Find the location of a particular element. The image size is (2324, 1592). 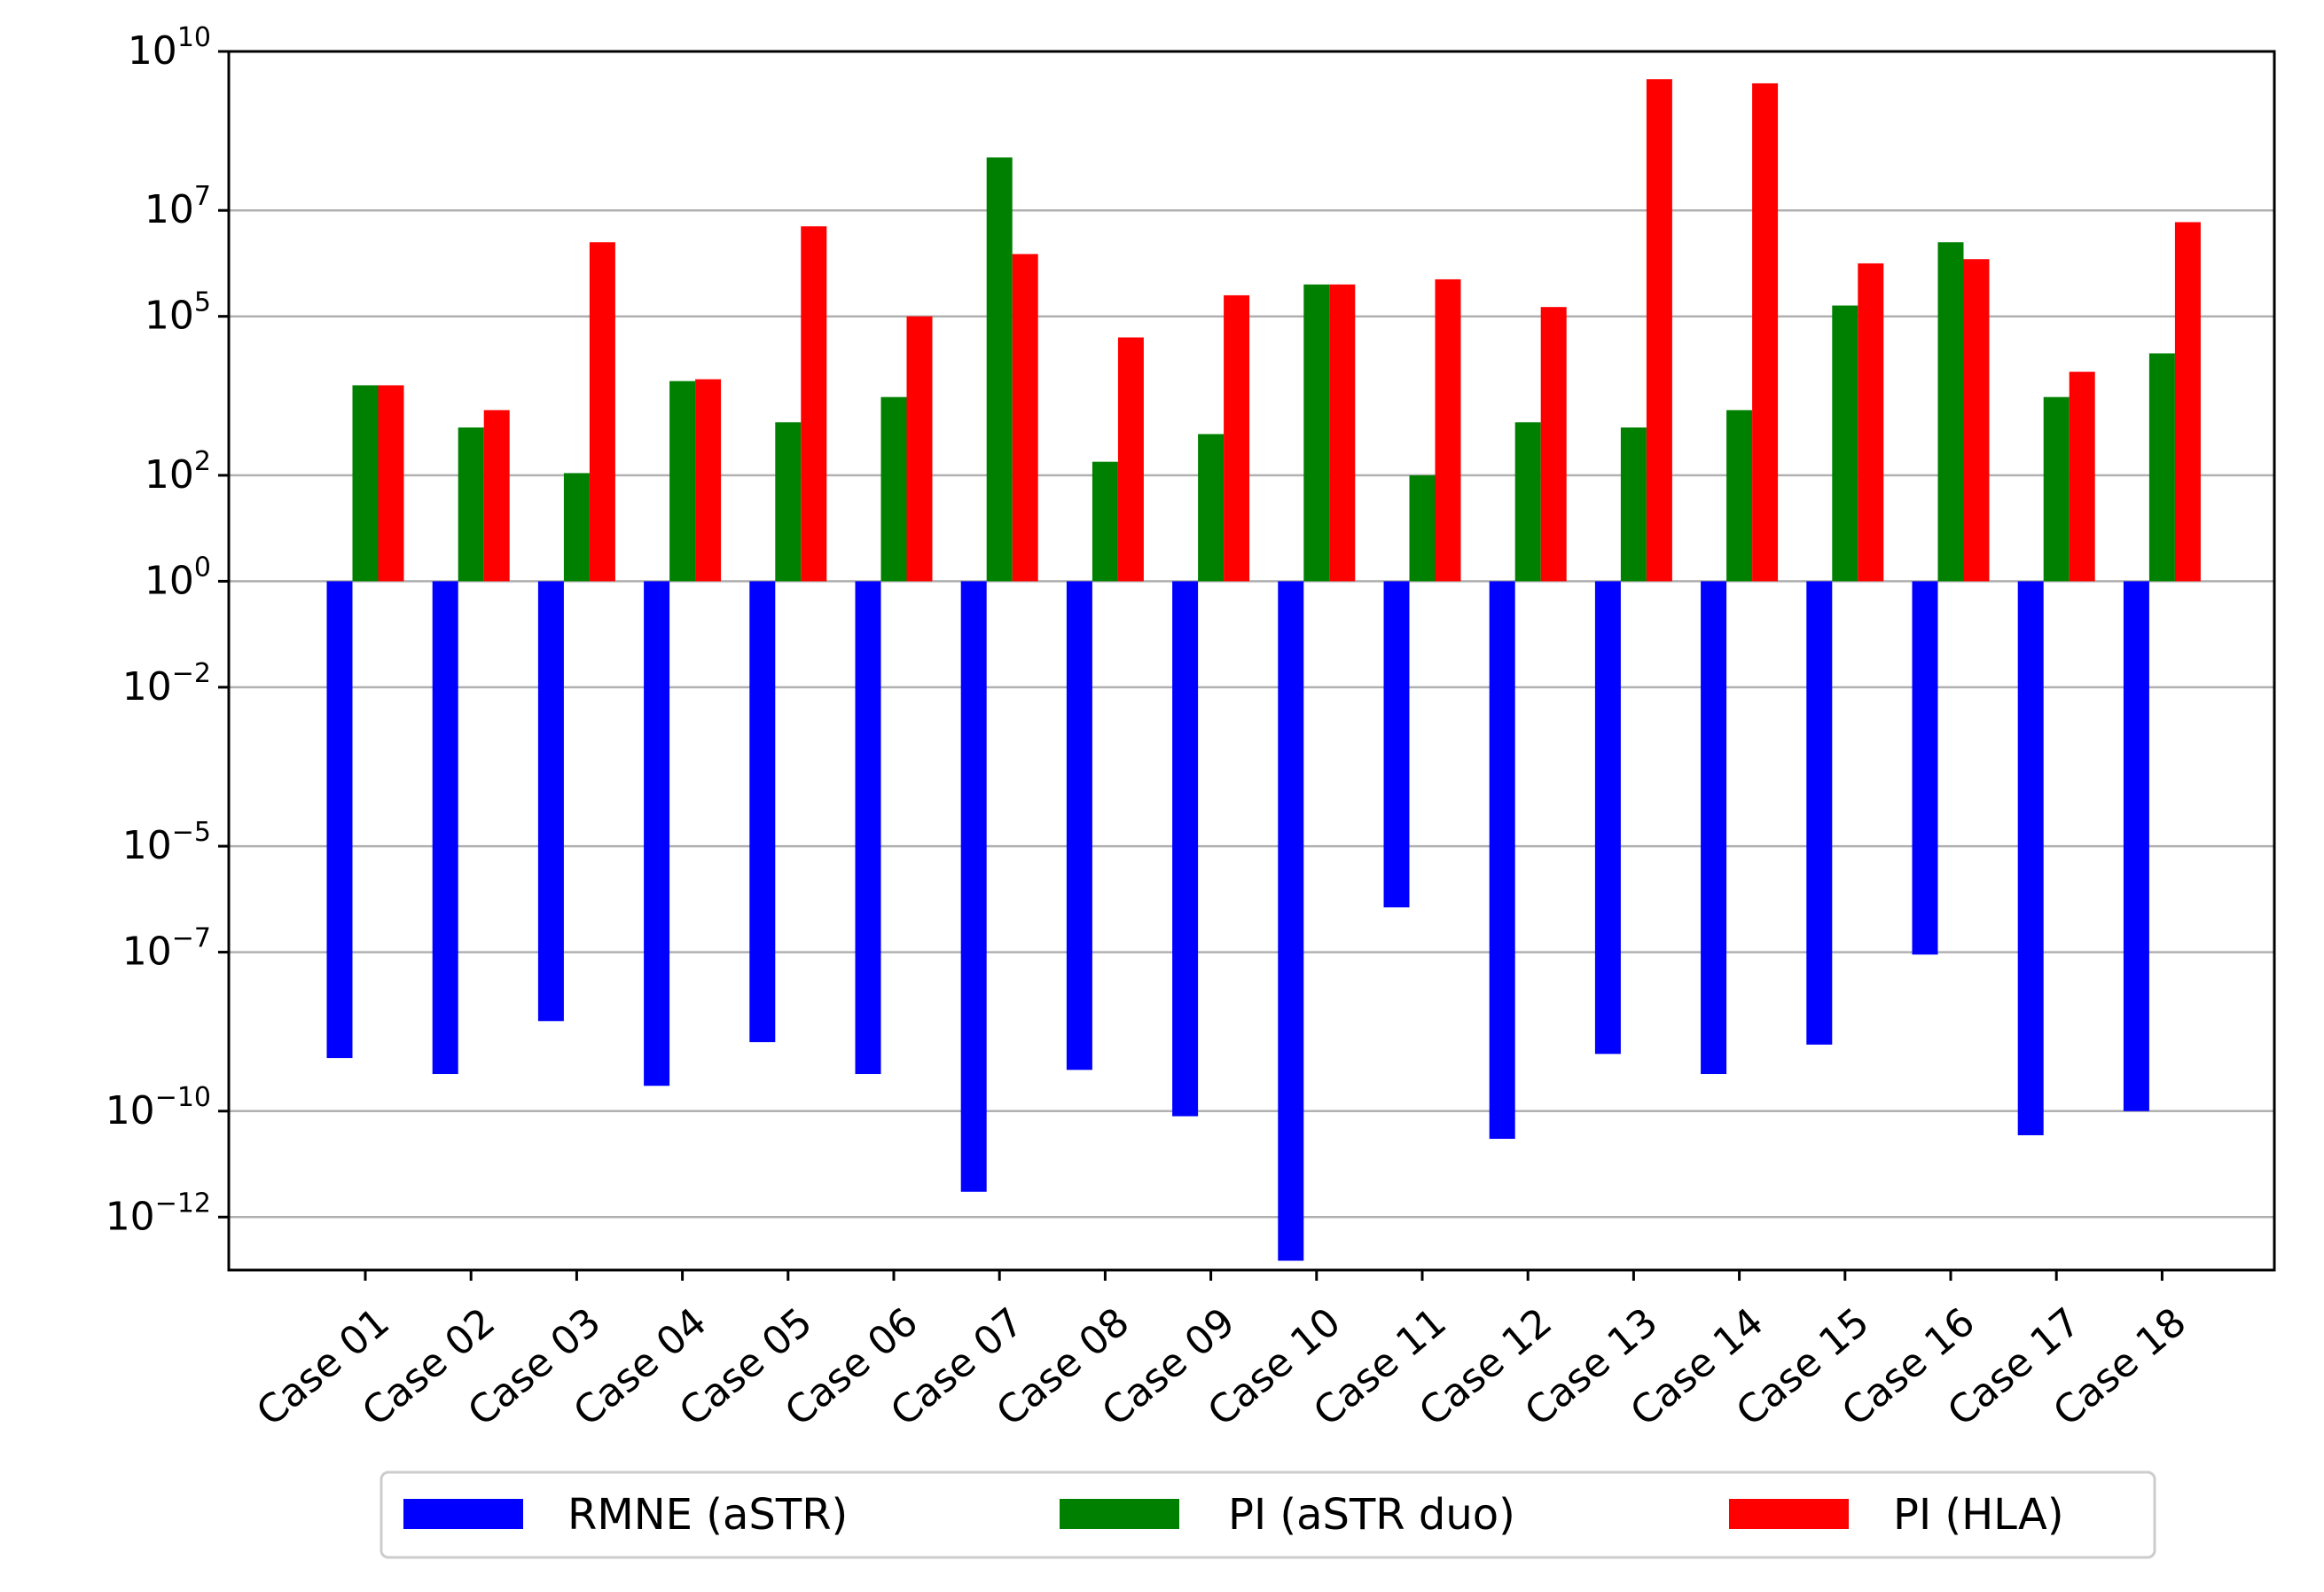

y-tick-label: 10⁻² is located at coordinates (166, 684).